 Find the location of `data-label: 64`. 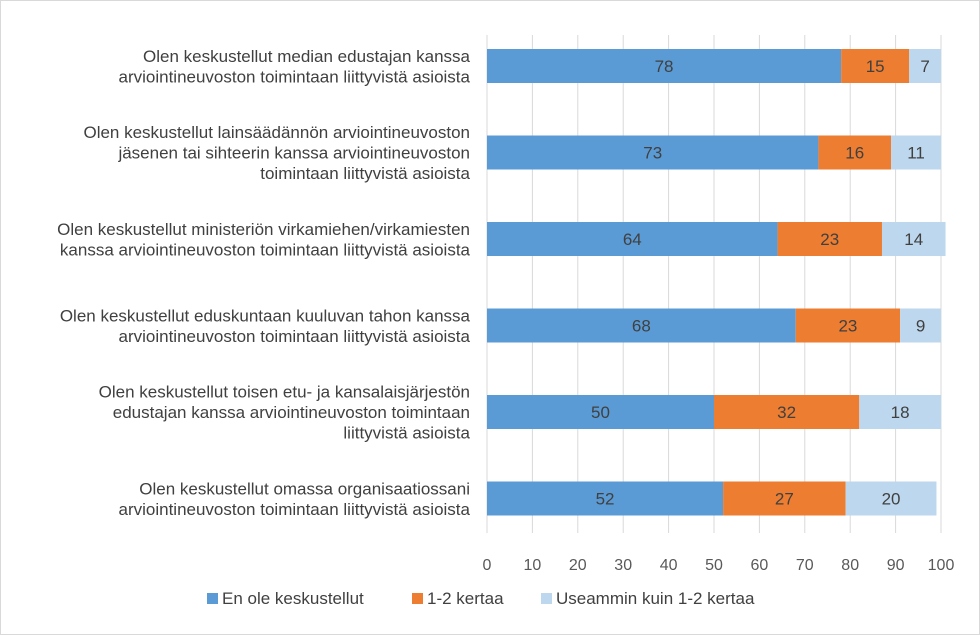

data-label: 64 is located at coordinates (632, 239).